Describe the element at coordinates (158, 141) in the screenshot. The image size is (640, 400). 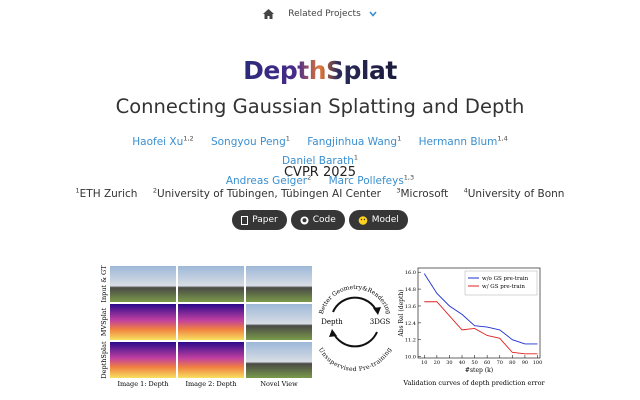
I see `author-name: Haofei Xu` at that location.